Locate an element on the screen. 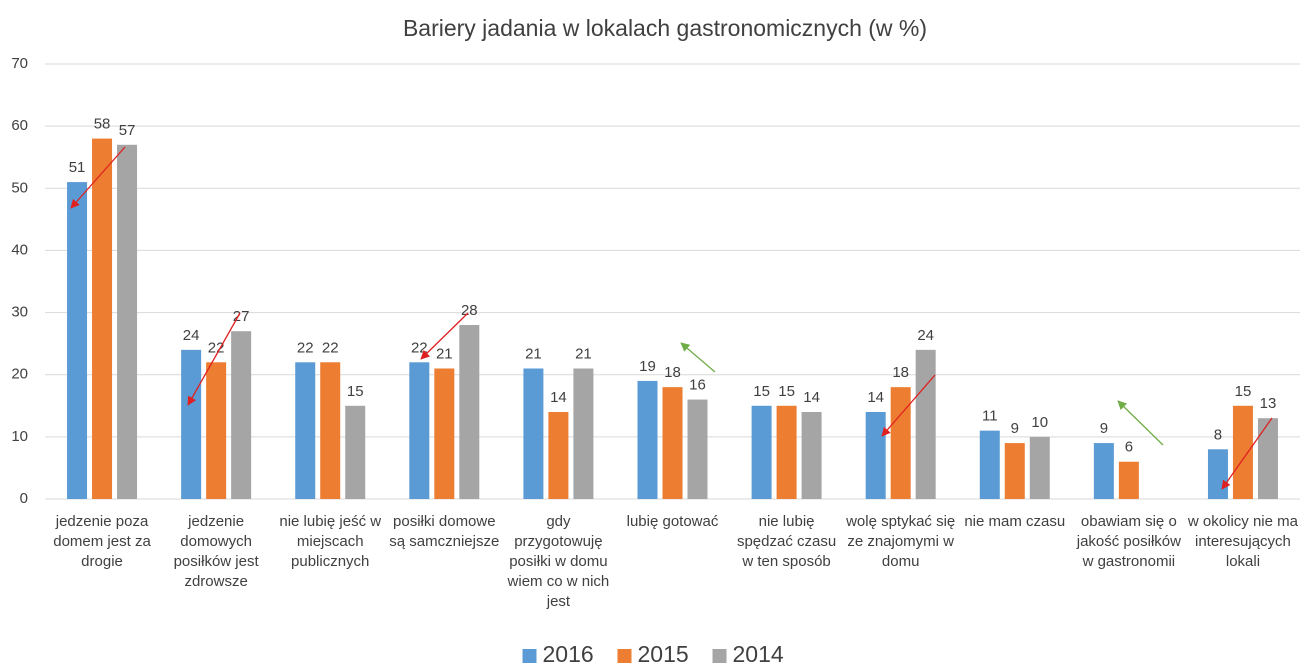 This screenshot has height=666, width=1311. x-tick-label: jedzenie poza domem jest za drogie is located at coordinates (102, 541).